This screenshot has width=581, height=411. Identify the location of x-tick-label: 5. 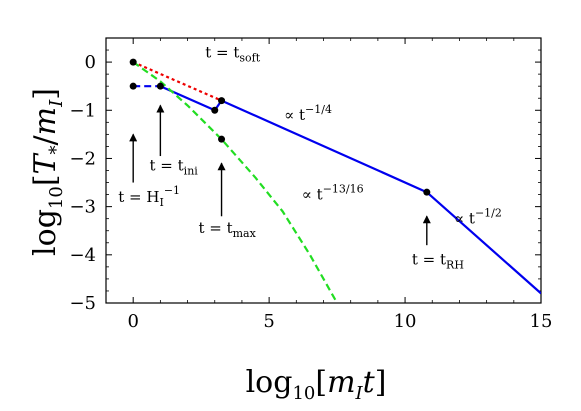
(268, 321).